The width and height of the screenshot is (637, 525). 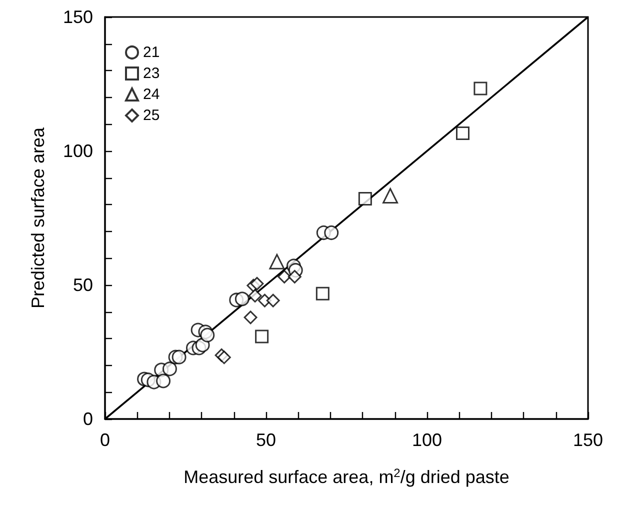 What do you see at coordinates (77, 17) in the screenshot?
I see `y-tick-label: 150` at bounding box center [77, 17].